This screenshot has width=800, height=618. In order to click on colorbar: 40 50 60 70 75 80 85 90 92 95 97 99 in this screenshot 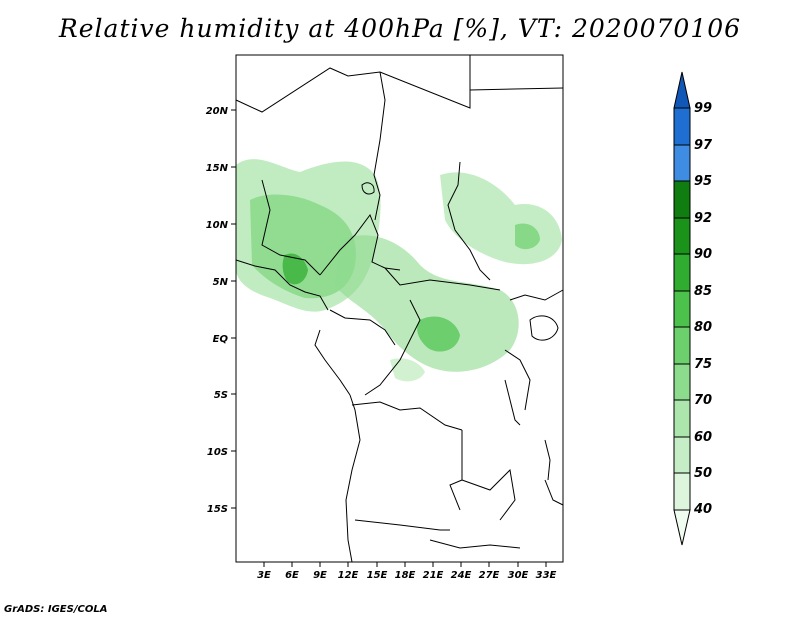, I will do `click(693, 308)`.